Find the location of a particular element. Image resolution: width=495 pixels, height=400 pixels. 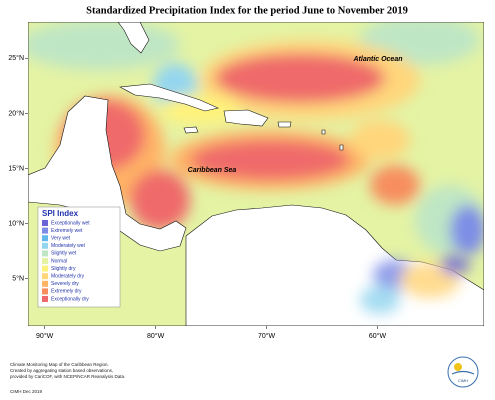

legend-label: Normal is located at coordinates (59, 261).